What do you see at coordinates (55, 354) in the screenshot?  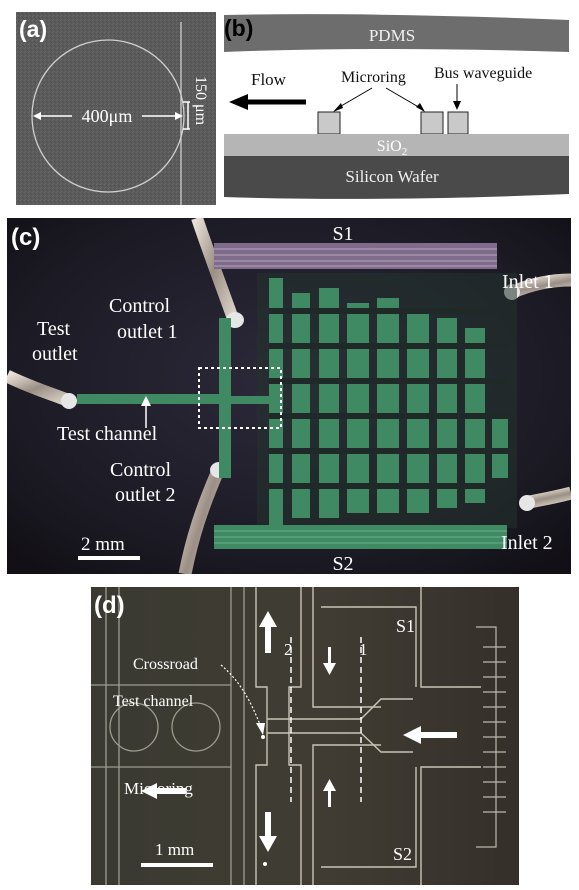 I see `test-outlet-label-2: outlet` at bounding box center [55, 354].